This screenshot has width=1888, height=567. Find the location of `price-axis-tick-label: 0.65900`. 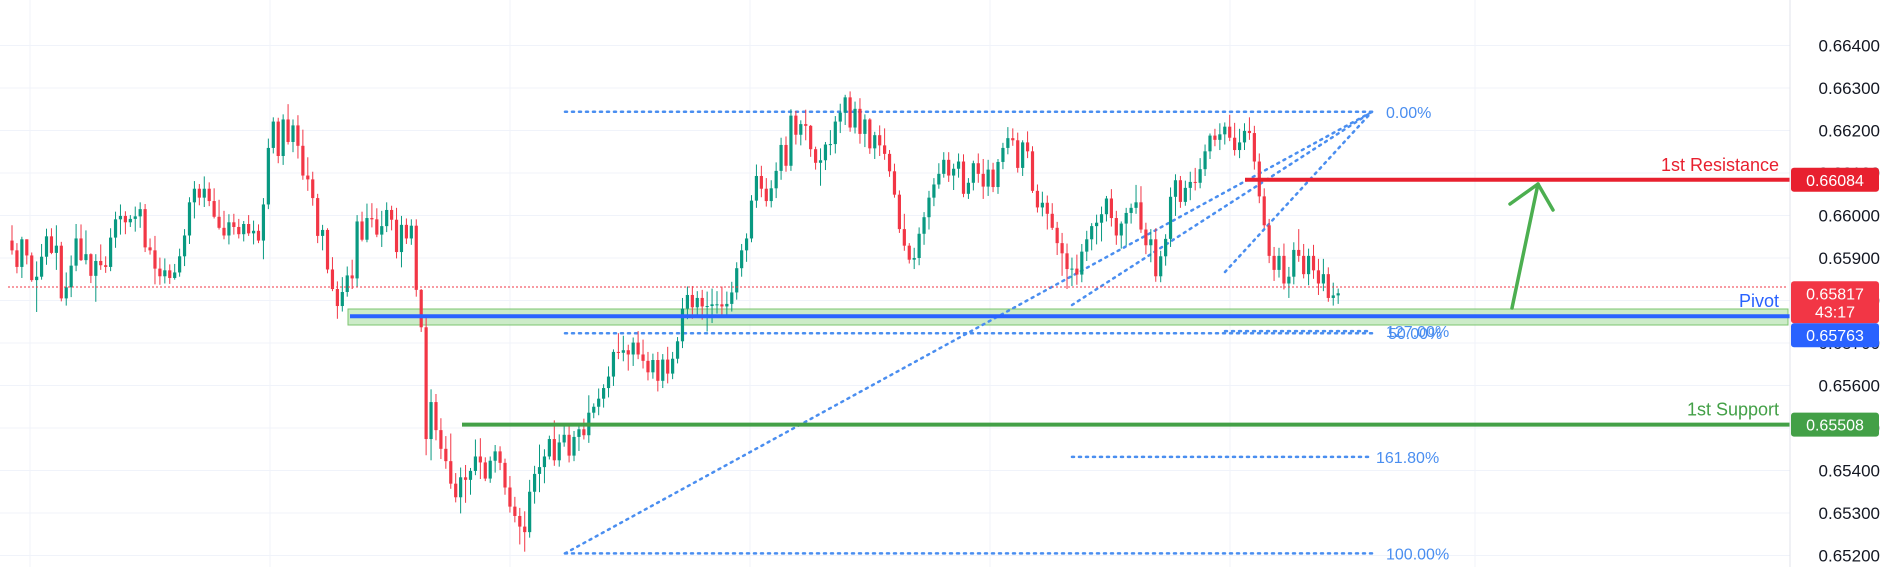

price-axis-tick-label: 0.65900 is located at coordinates (1849, 258).